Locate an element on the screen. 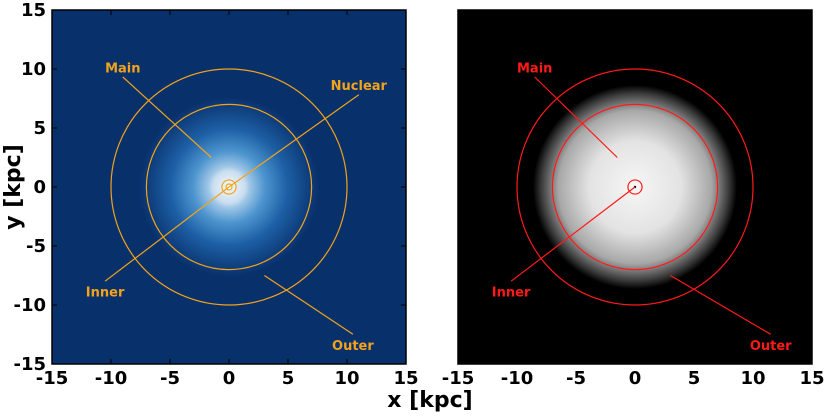 The height and width of the screenshot is (416, 831). left-xtick-label: 15 is located at coordinates (405, 378).